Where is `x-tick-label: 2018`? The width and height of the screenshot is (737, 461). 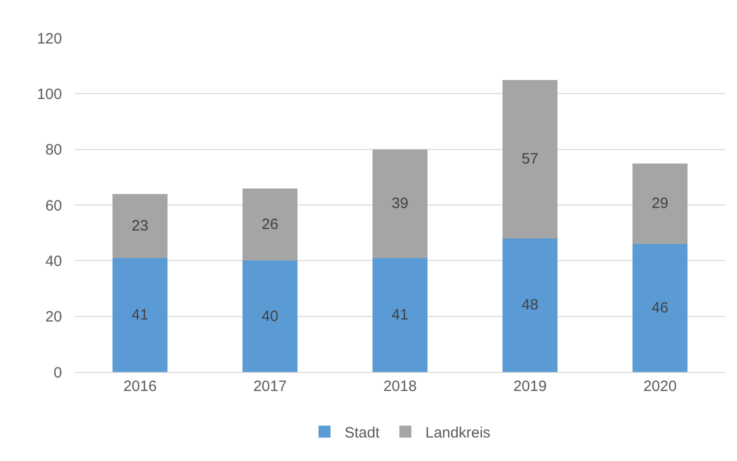 x-tick-label: 2018 is located at coordinates (400, 386).